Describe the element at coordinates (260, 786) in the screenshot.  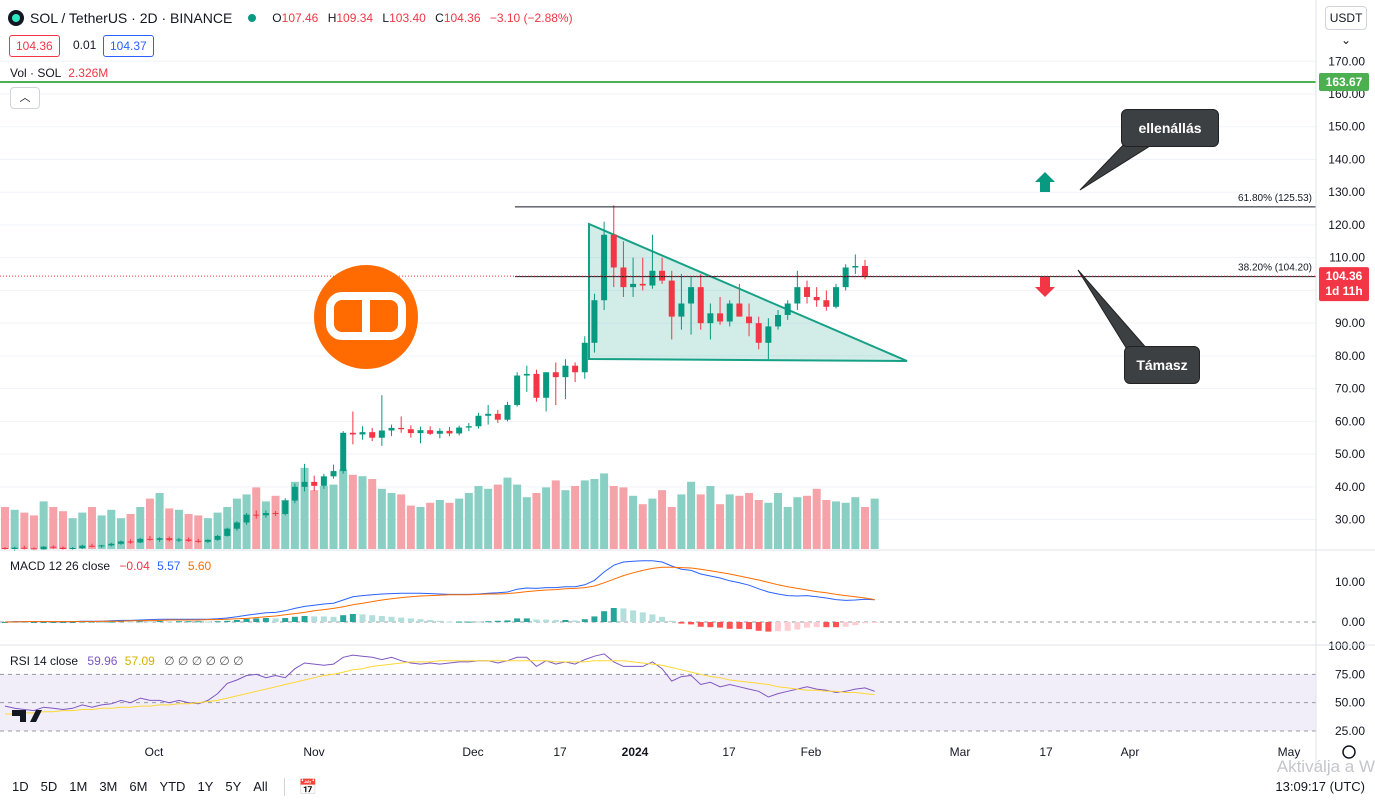
I see `timeframe-all: All` at that location.